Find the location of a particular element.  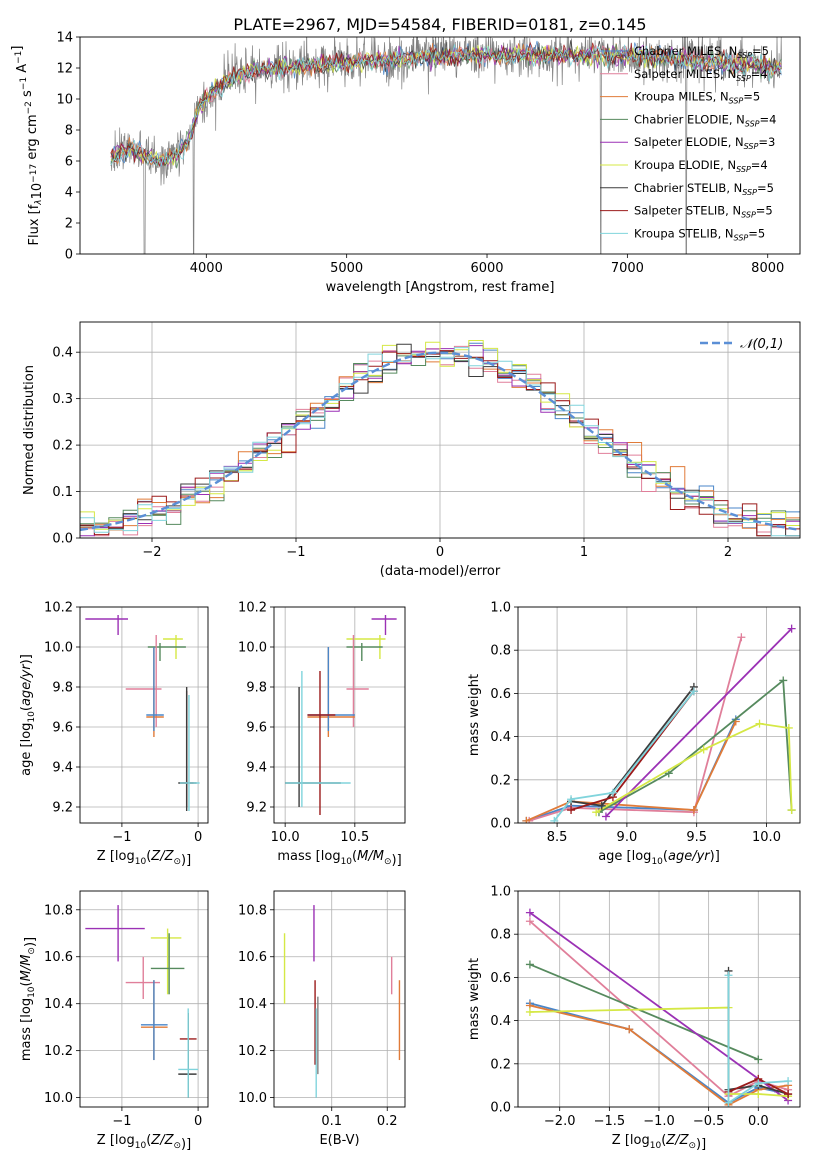

y-axis-label: mass [log10(M/M⊙)] is located at coordinates (28, 999).